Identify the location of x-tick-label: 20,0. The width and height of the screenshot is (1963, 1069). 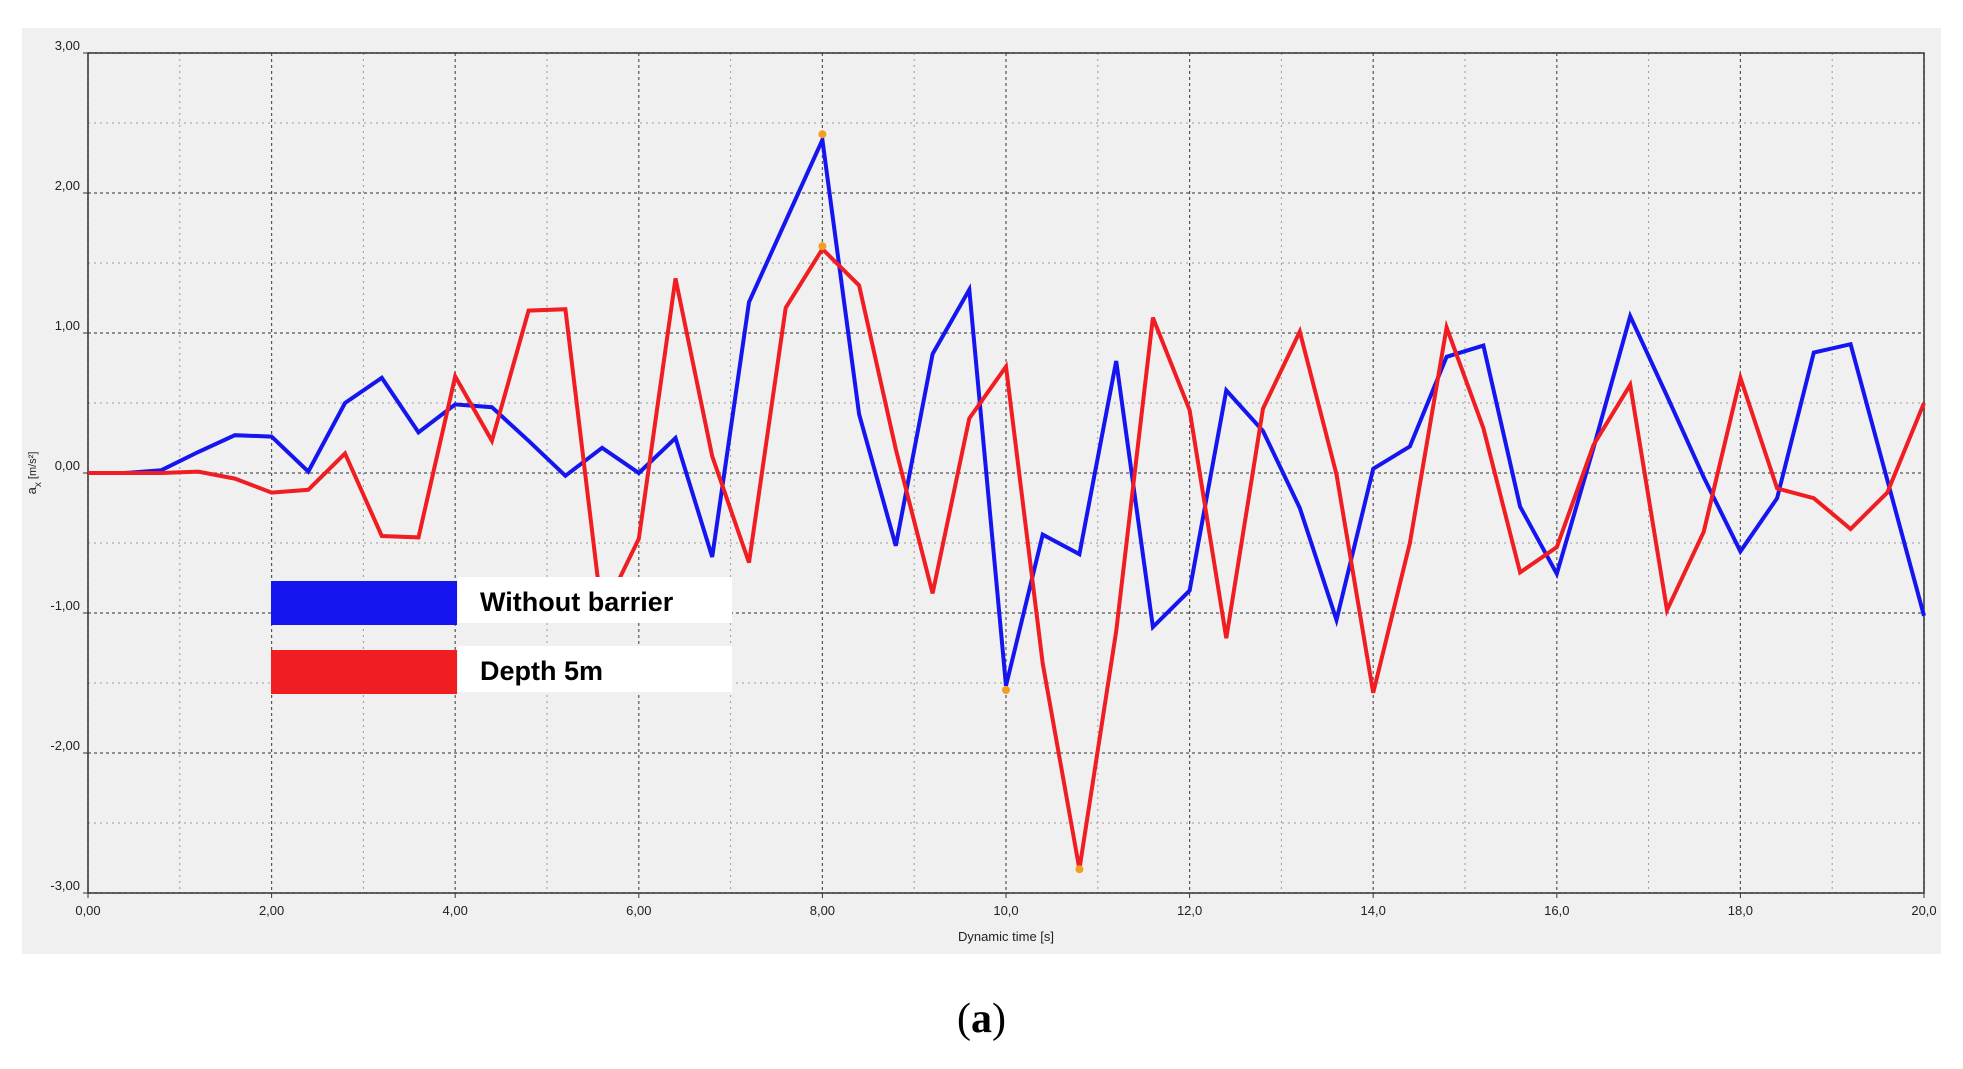
(1923, 910).